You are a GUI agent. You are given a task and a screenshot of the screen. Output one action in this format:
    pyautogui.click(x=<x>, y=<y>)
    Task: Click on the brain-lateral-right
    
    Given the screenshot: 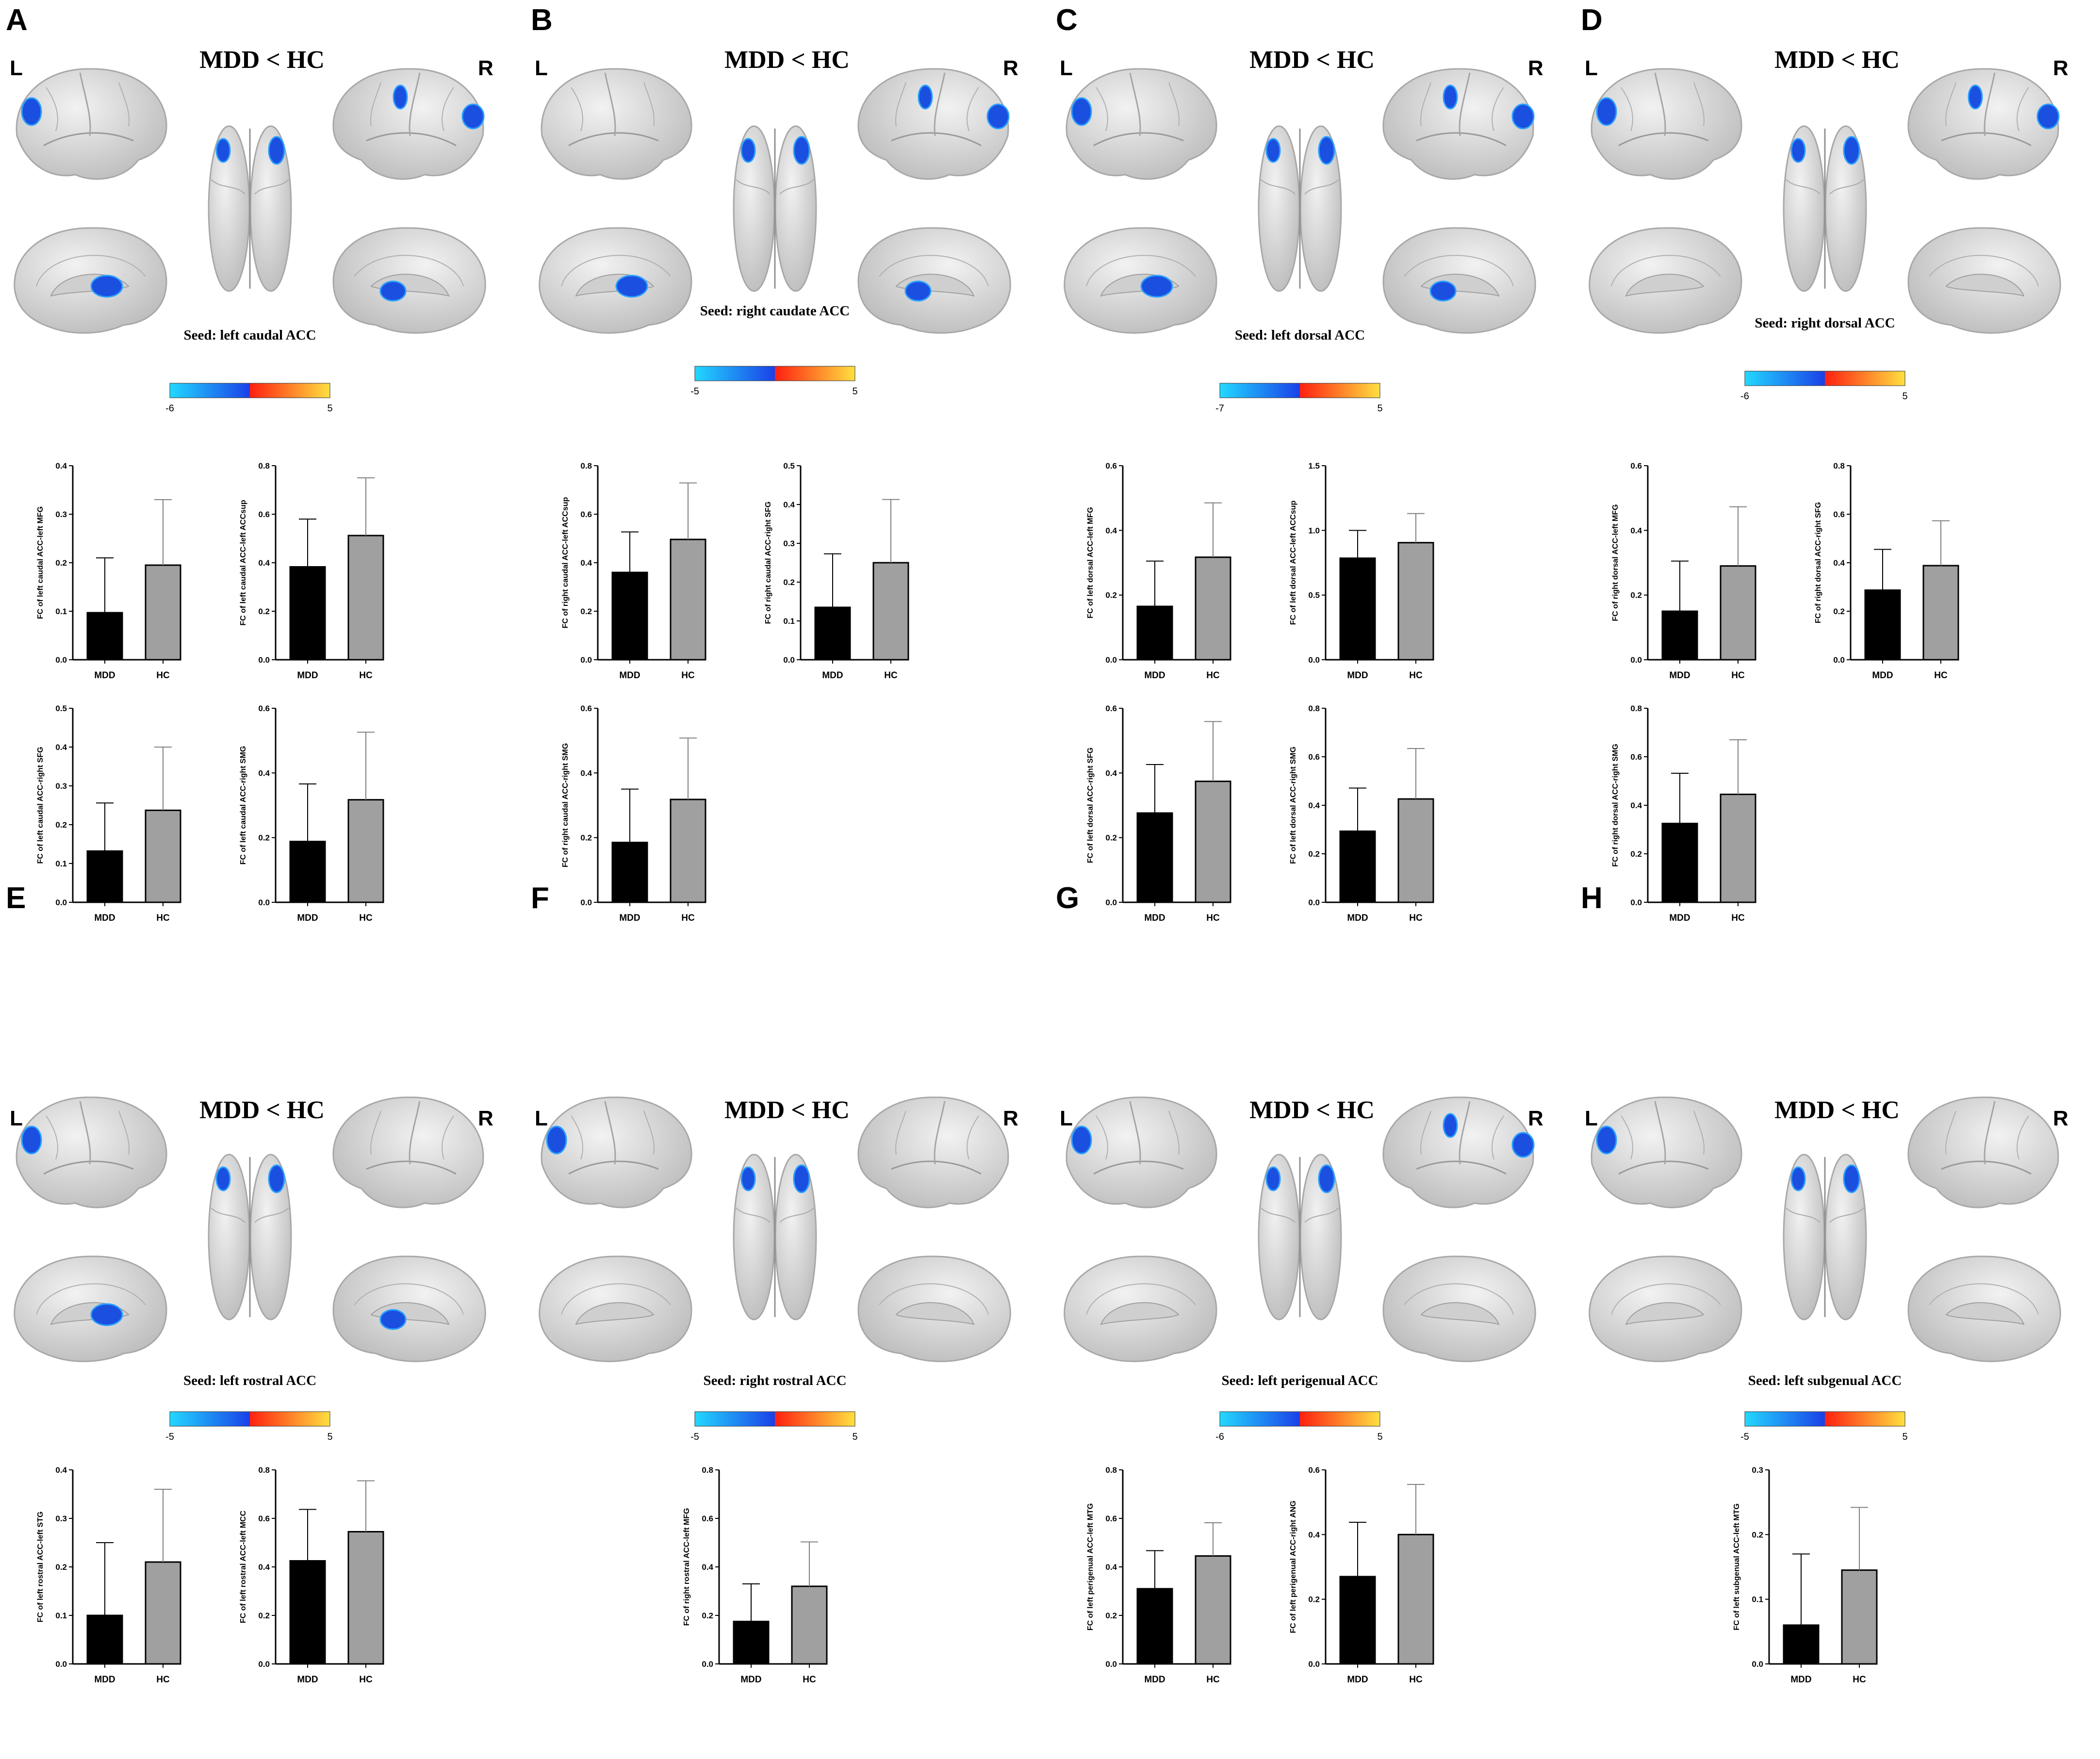 What is the action you would take?
    pyautogui.click(x=1983, y=124)
    